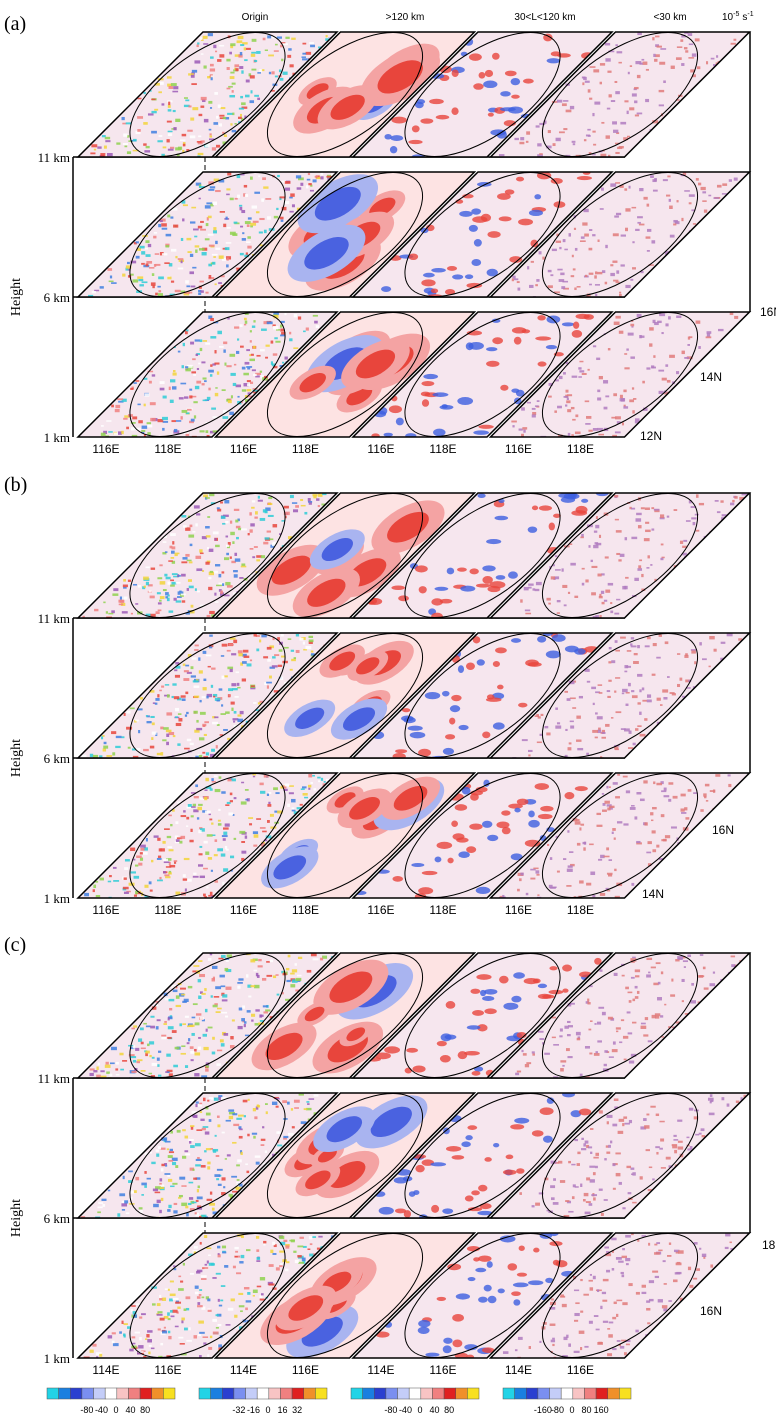 The image size is (776, 1418). Describe the element at coordinates (571, 1410) in the screenshot. I see `colorbar-tick-label: 0` at that location.